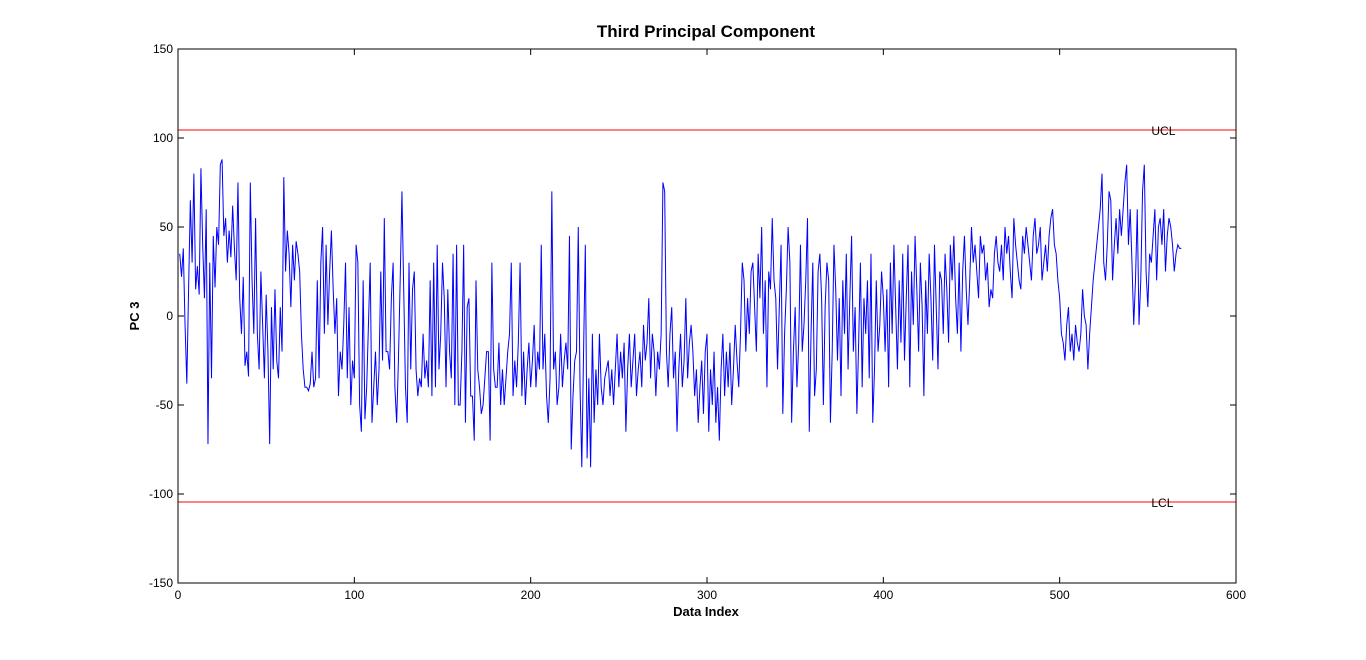 Image resolution: width=1366 pixels, height=660 pixels. I want to click on x-tick-label: 0, so click(178, 595).